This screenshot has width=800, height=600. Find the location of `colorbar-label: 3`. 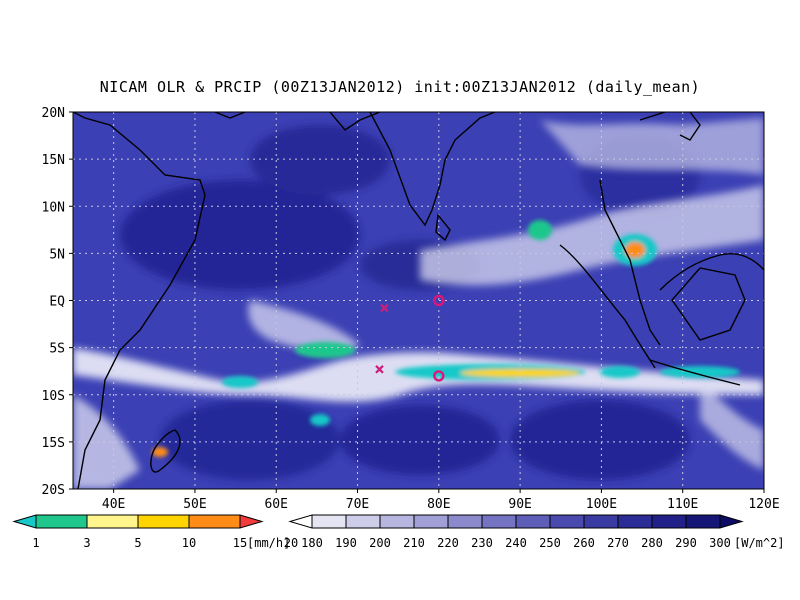

colorbar-label: 3 is located at coordinates (86, 543).